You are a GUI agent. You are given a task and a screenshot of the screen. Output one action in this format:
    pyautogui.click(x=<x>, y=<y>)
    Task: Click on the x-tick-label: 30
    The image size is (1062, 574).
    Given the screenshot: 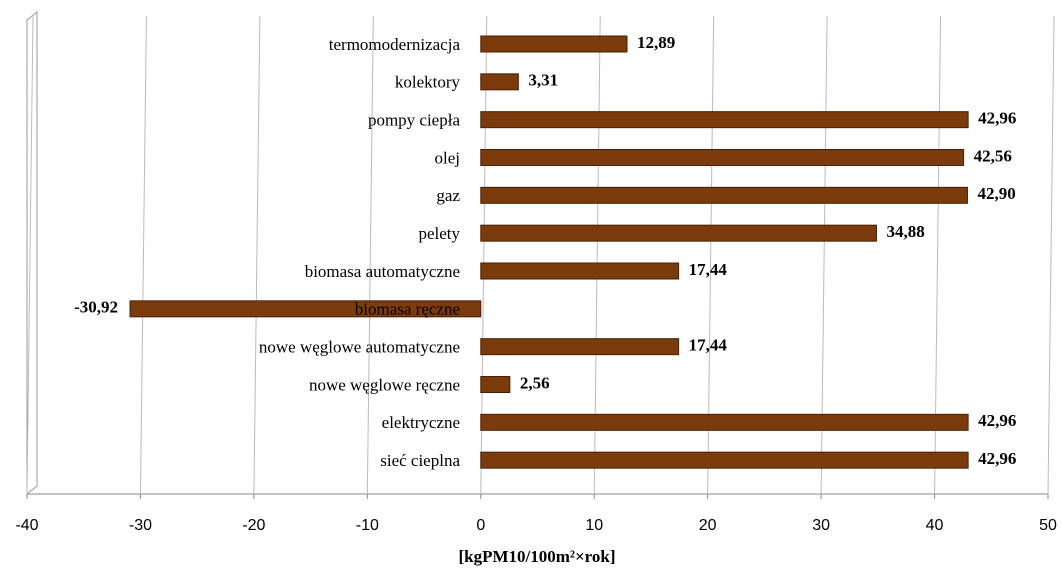 What is the action you would take?
    pyautogui.click(x=821, y=525)
    